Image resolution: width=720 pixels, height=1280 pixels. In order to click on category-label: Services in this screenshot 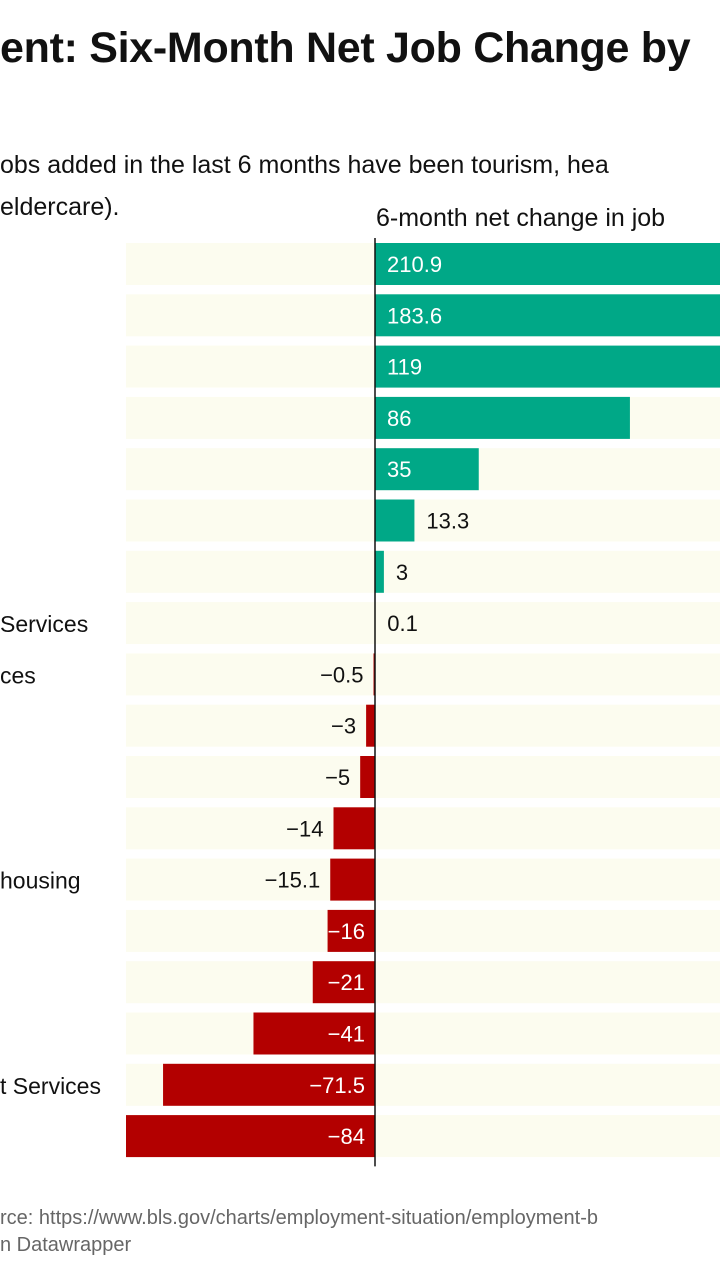, I will do `click(44, 624)`.